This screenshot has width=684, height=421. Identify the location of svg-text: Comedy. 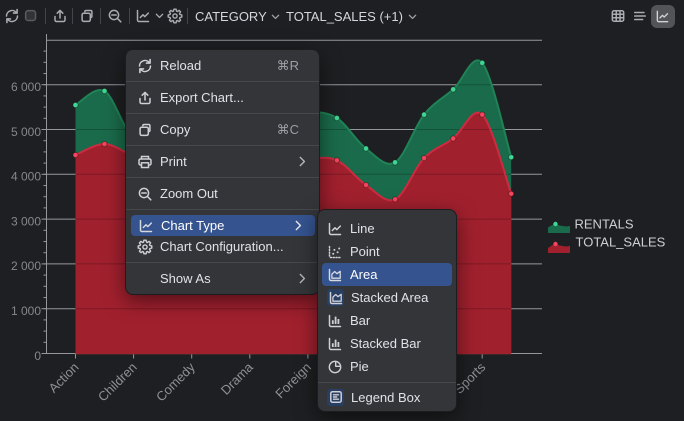
(175, 381).